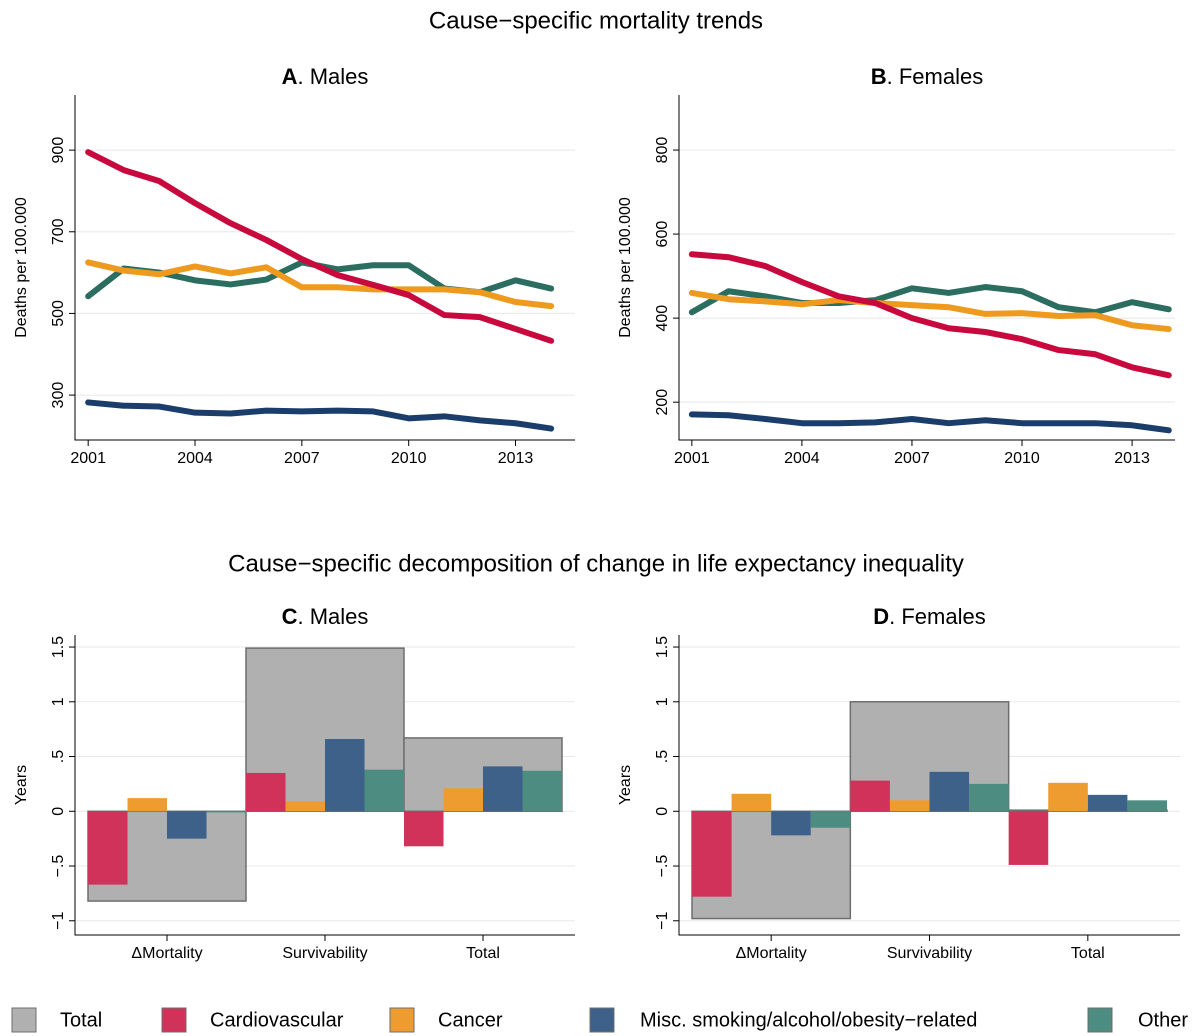 The image size is (1193, 1036). I want to click on y-tick-label: 700, so click(58, 231).